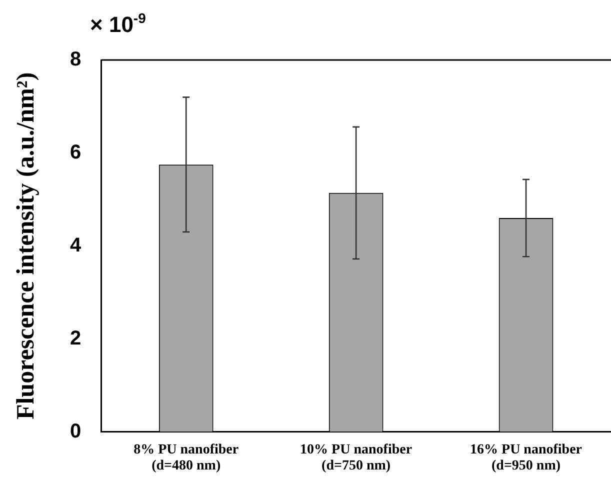 This screenshot has height=486, width=611. What do you see at coordinates (76, 338) in the screenshot?
I see `y-tick-label: 2` at bounding box center [76, 338].